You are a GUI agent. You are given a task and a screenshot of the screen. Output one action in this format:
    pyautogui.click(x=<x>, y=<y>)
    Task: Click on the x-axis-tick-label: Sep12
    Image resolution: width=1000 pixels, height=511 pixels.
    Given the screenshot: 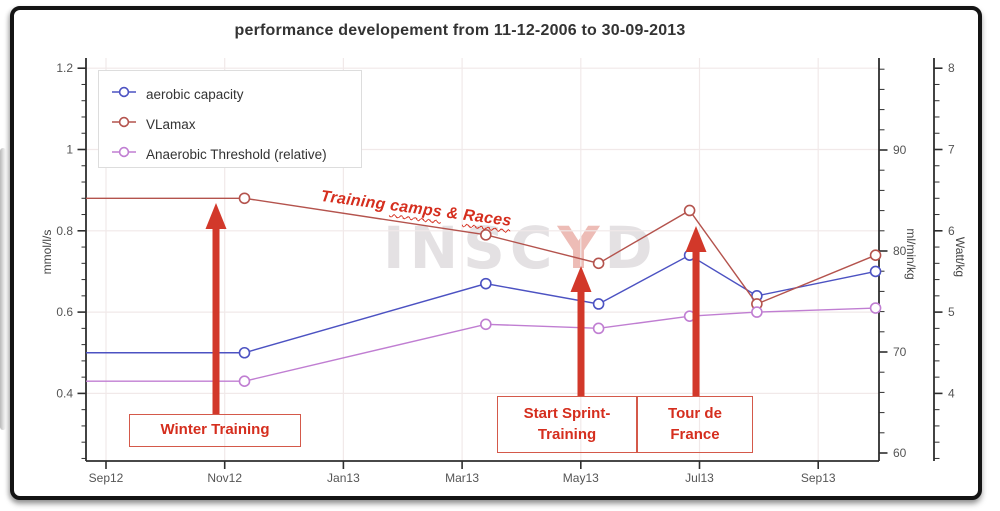 What is the action you would take?
    pyautogui.click(x=106, y=478)
    